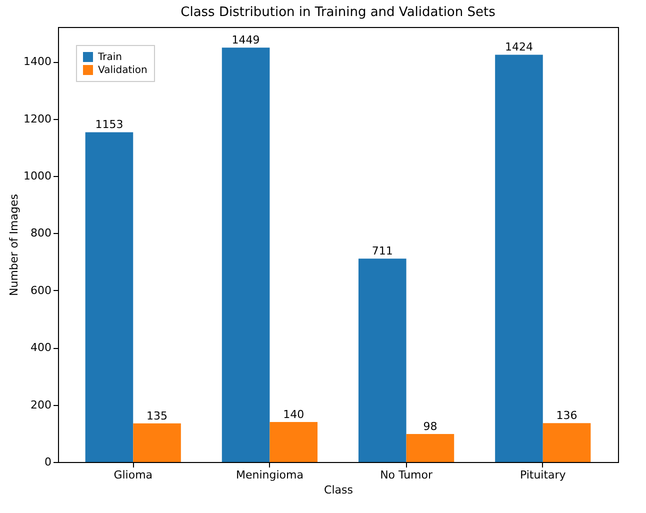 The height and width of the screenshot is (513, 646). What do you see at coordinates (41, 405) in the screenshot?
I see `y-tick-label: 200` at bounding box center [41, 405].